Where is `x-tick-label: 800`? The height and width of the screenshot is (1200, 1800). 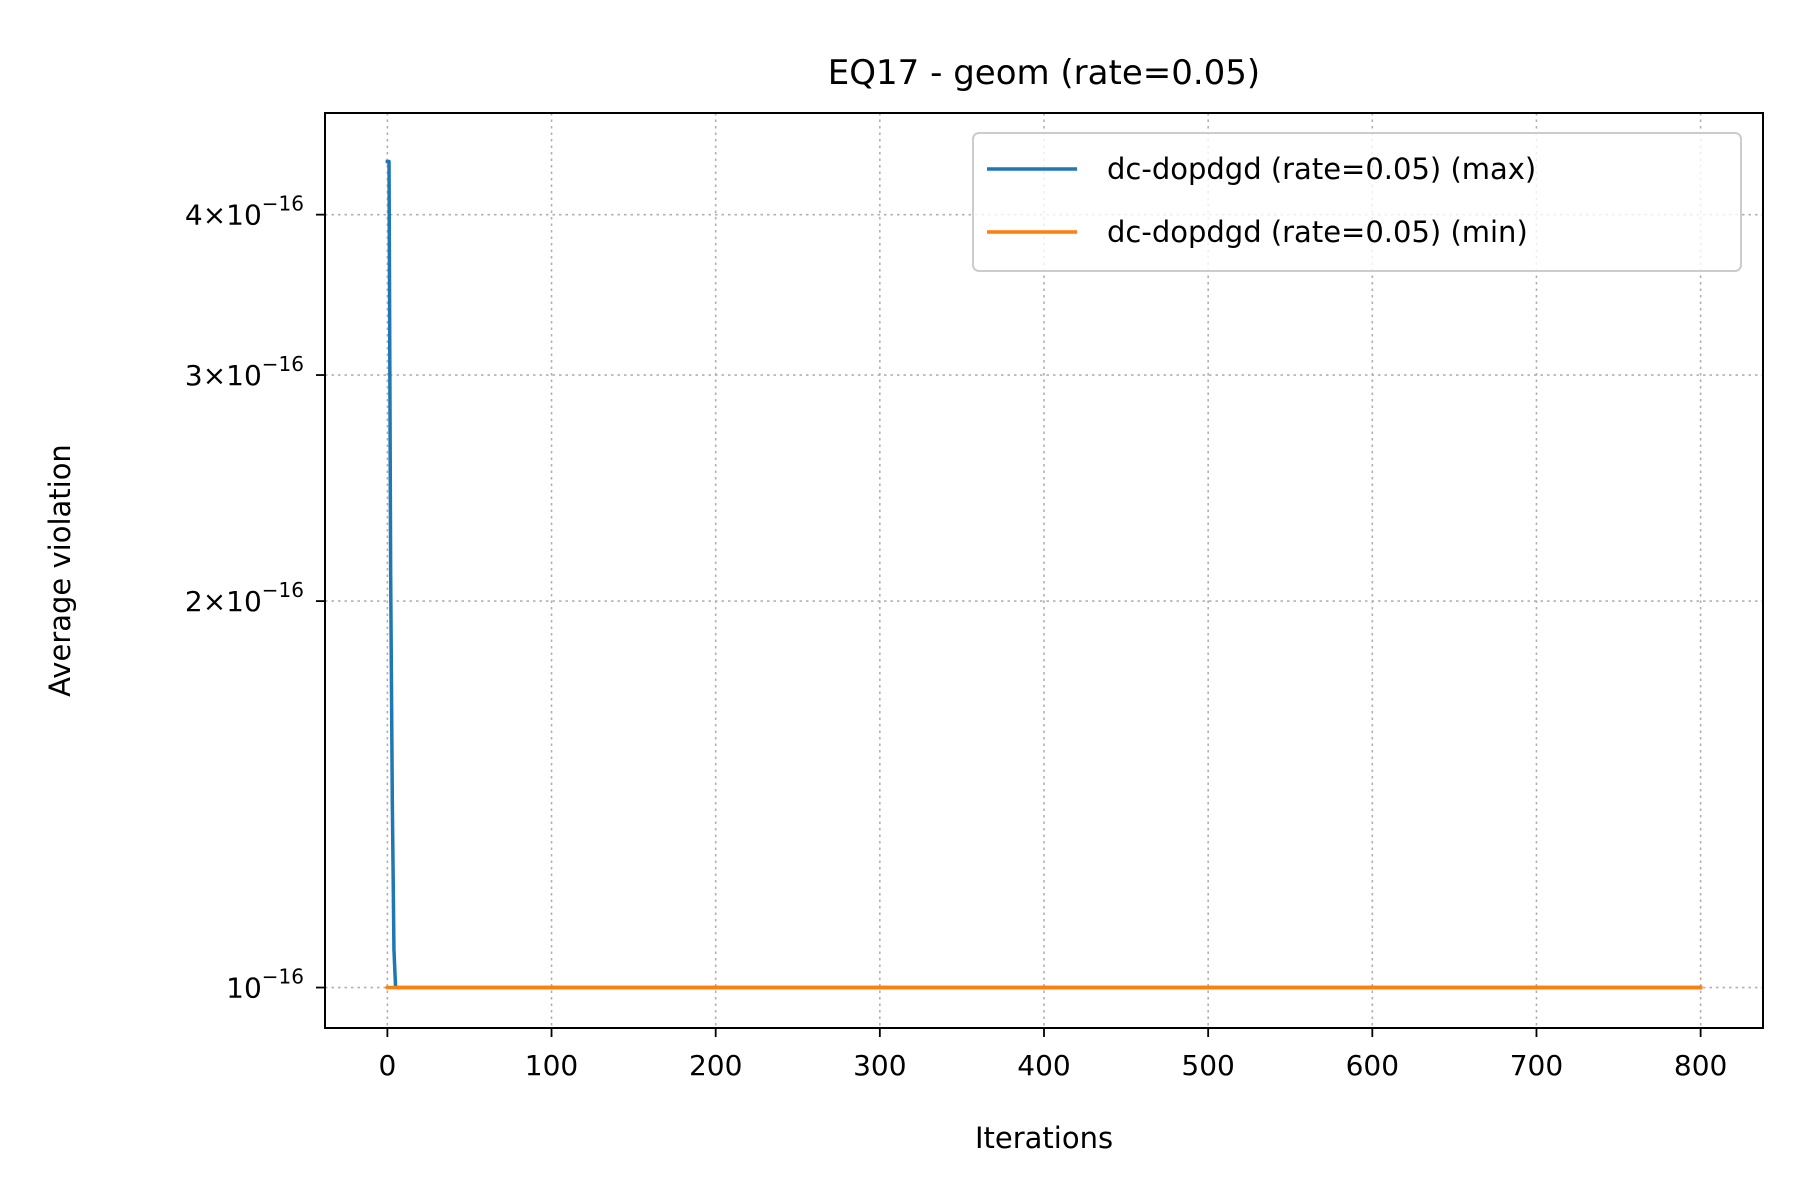 x-tick-label: 800 is located at coordinates (1700, 1065).